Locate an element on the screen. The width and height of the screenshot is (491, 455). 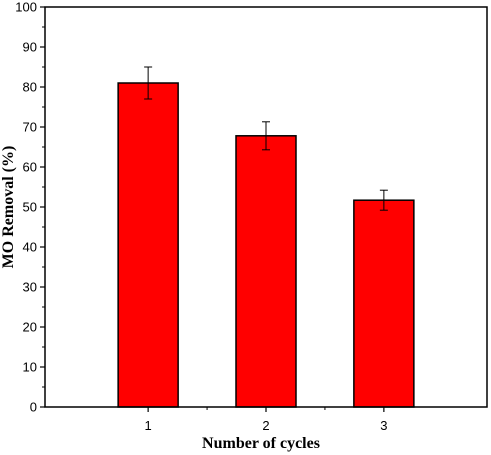
y-tick-label: 60 is located at coordinates (30, 167).